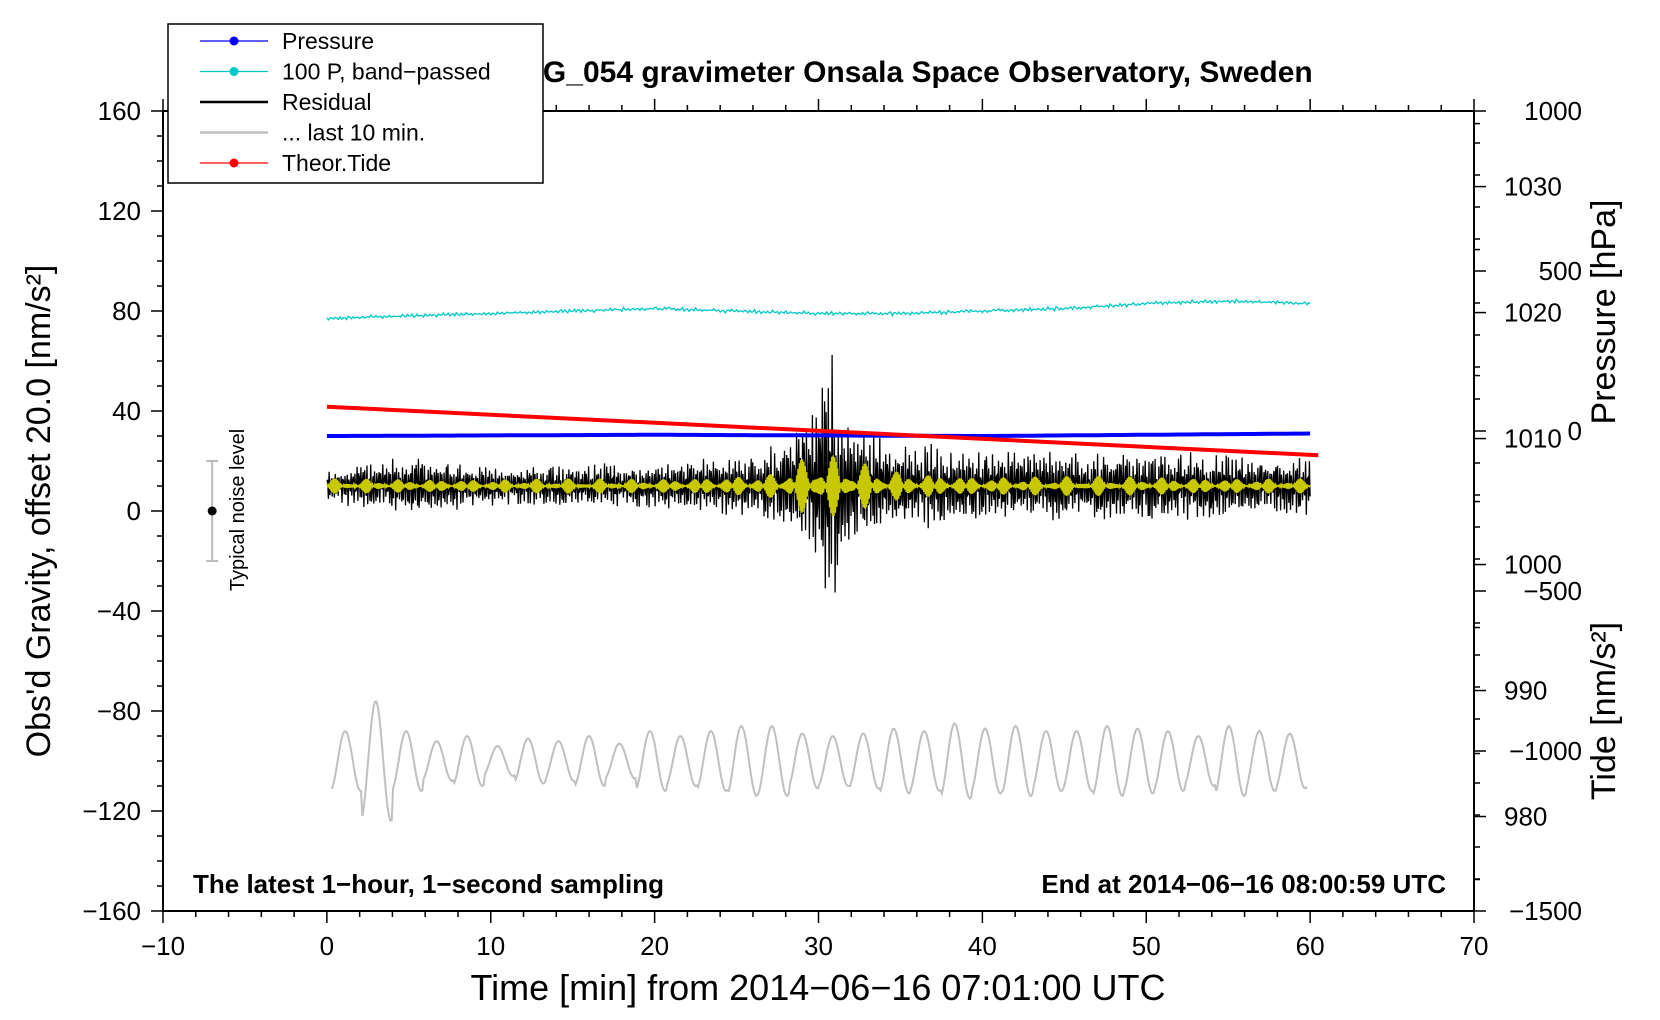  What do you see at coordinates (327, 102) in the screenshot?
I see `legend-label: Residual` at bounding box center [327, 102].